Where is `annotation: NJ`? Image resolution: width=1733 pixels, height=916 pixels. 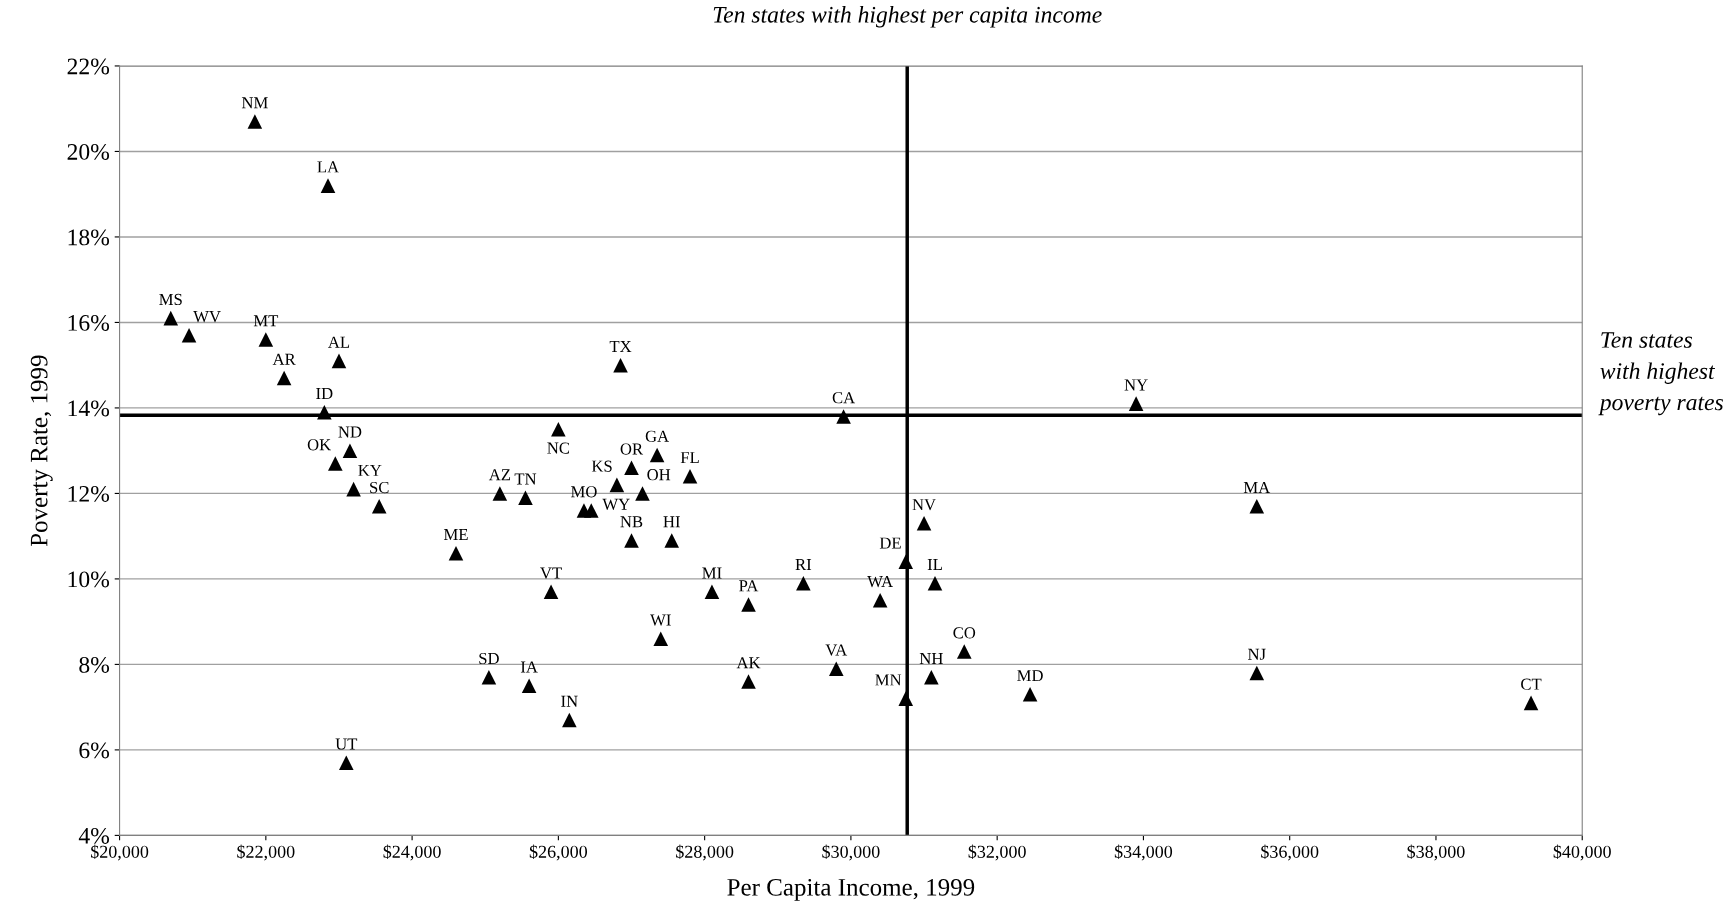 annotation: NJ is located at coordinates (1257, 654).